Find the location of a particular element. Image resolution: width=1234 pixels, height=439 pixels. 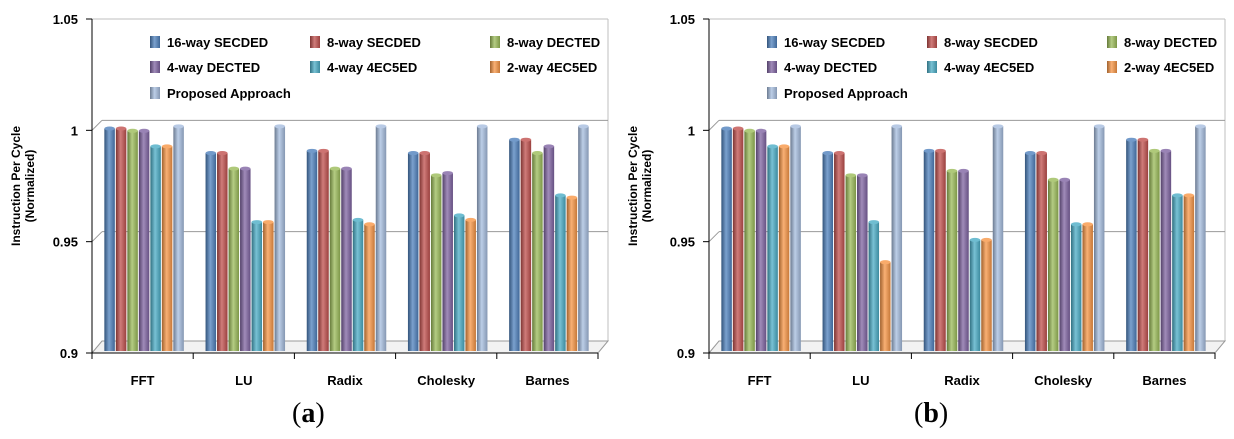

y-tick-label: 0.9 is located at coordinates (69, 353).